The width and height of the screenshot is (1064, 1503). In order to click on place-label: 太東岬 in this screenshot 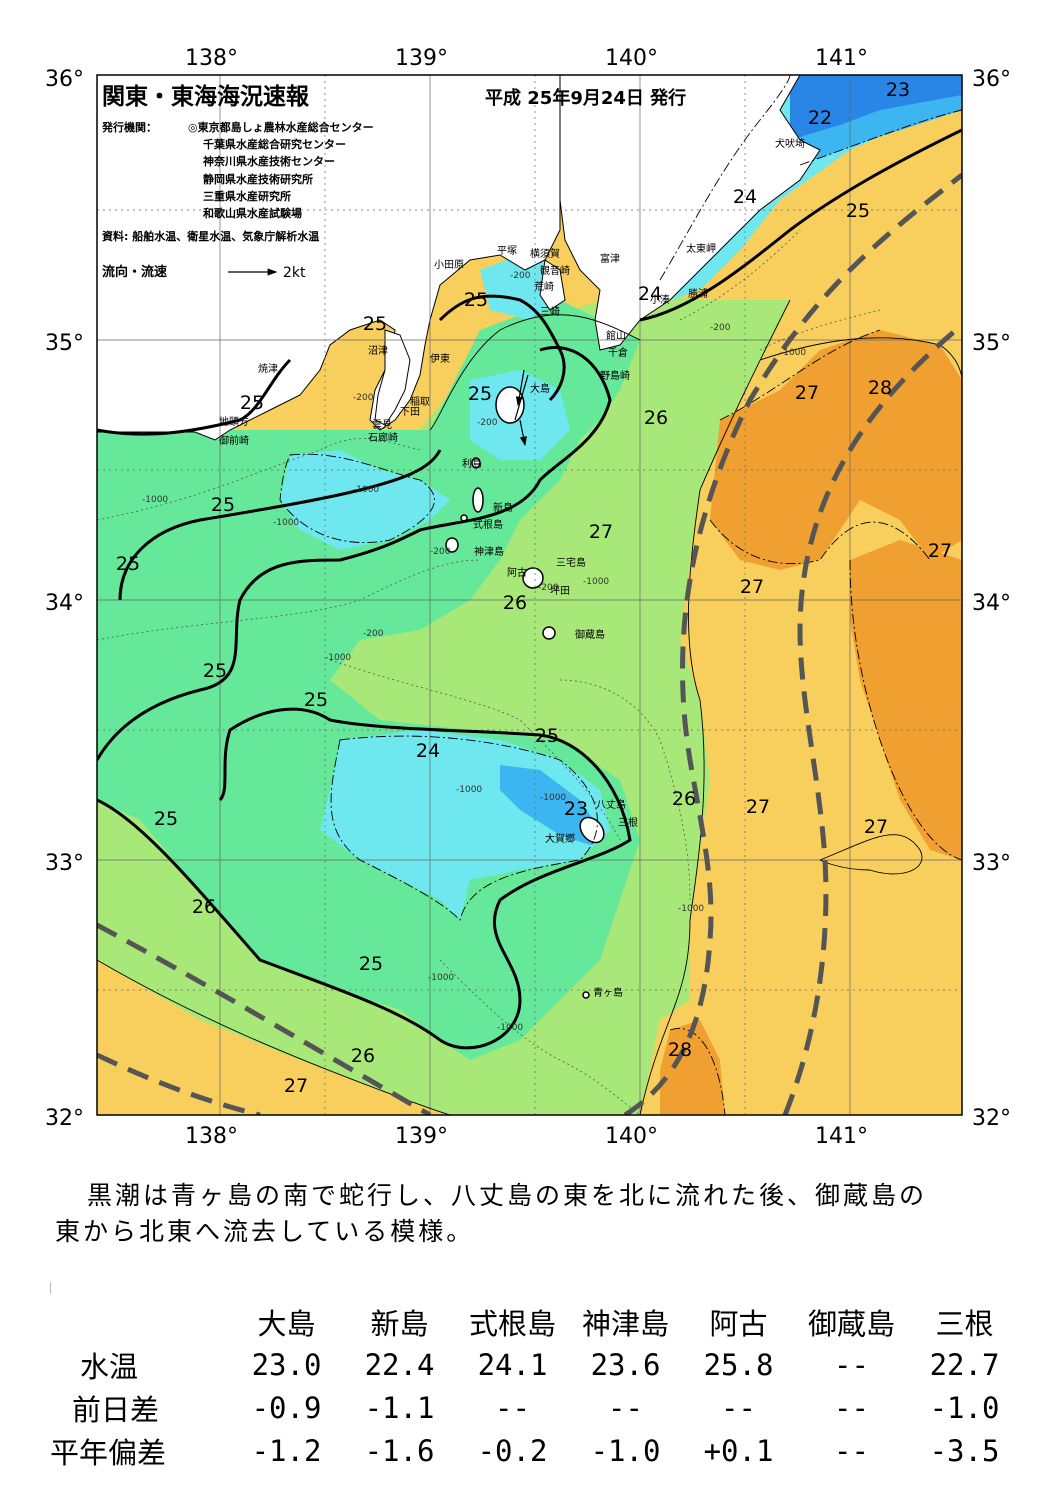, I will do `click(701, 248)`.